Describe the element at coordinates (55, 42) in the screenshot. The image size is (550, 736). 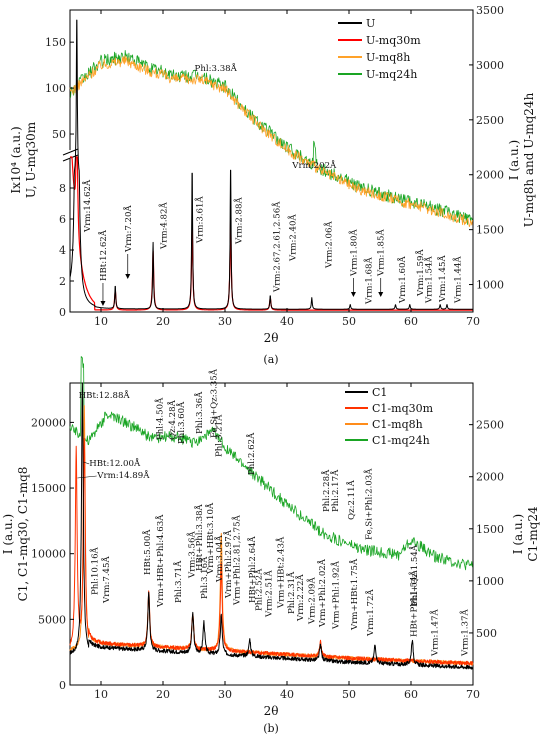
I see `y-tick-label-upper-a-2: 150` at that location.